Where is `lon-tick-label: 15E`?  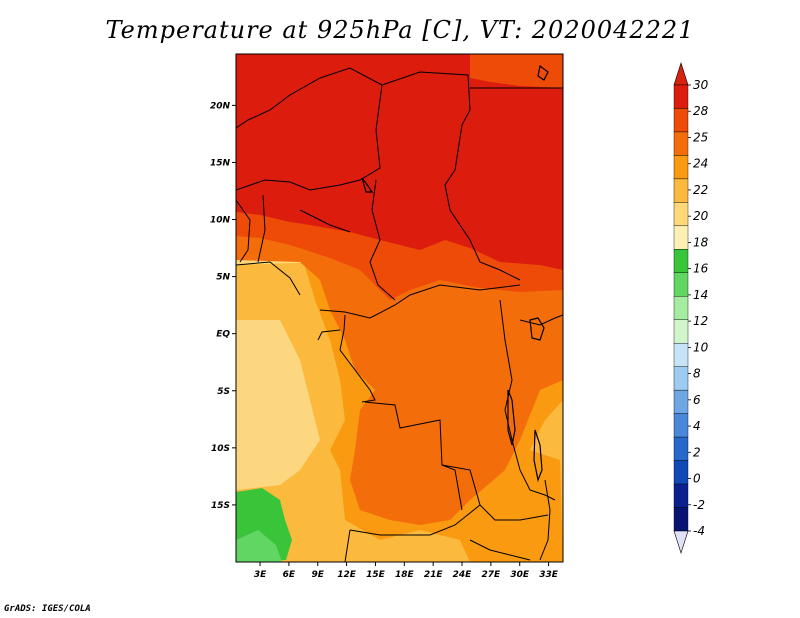
lon-tick-label: 15E is located at coordinates (376, 575).